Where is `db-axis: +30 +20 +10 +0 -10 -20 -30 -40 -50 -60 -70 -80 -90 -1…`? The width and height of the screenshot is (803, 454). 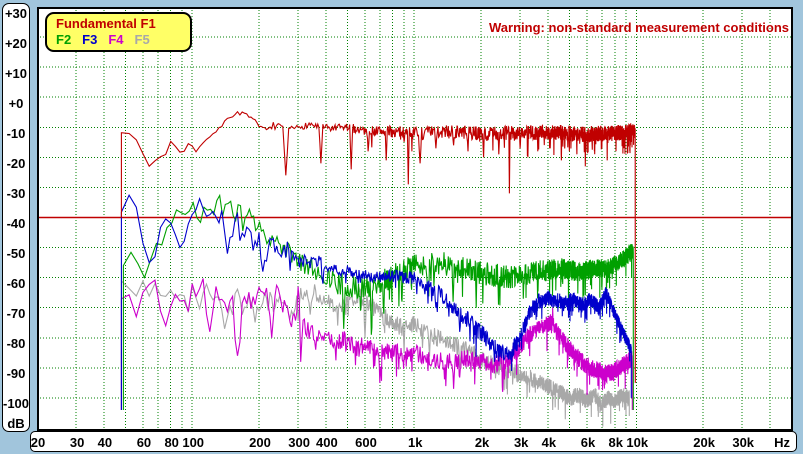 db-axis: +30 +20 +10 +0 -10 -20 -30 -40 -50 -60 -70 -80 -90 -1… is located at coordinates (16, 217).